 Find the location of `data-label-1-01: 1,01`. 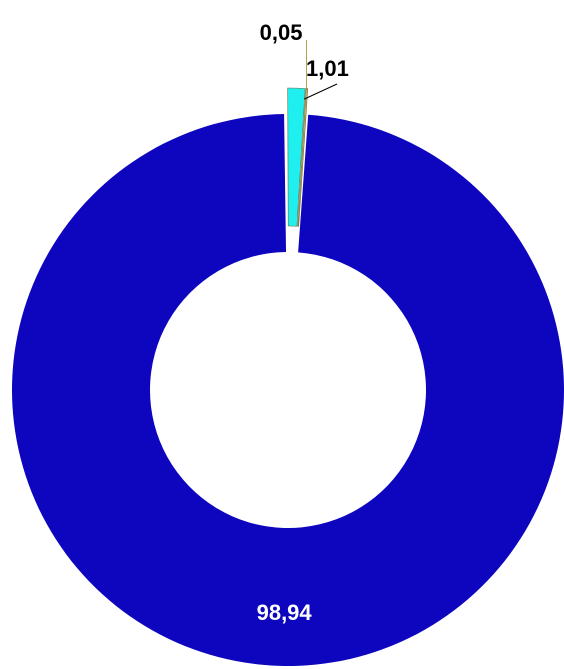

data-label-1-01: 1,01 is located at coordinates (327, 68).